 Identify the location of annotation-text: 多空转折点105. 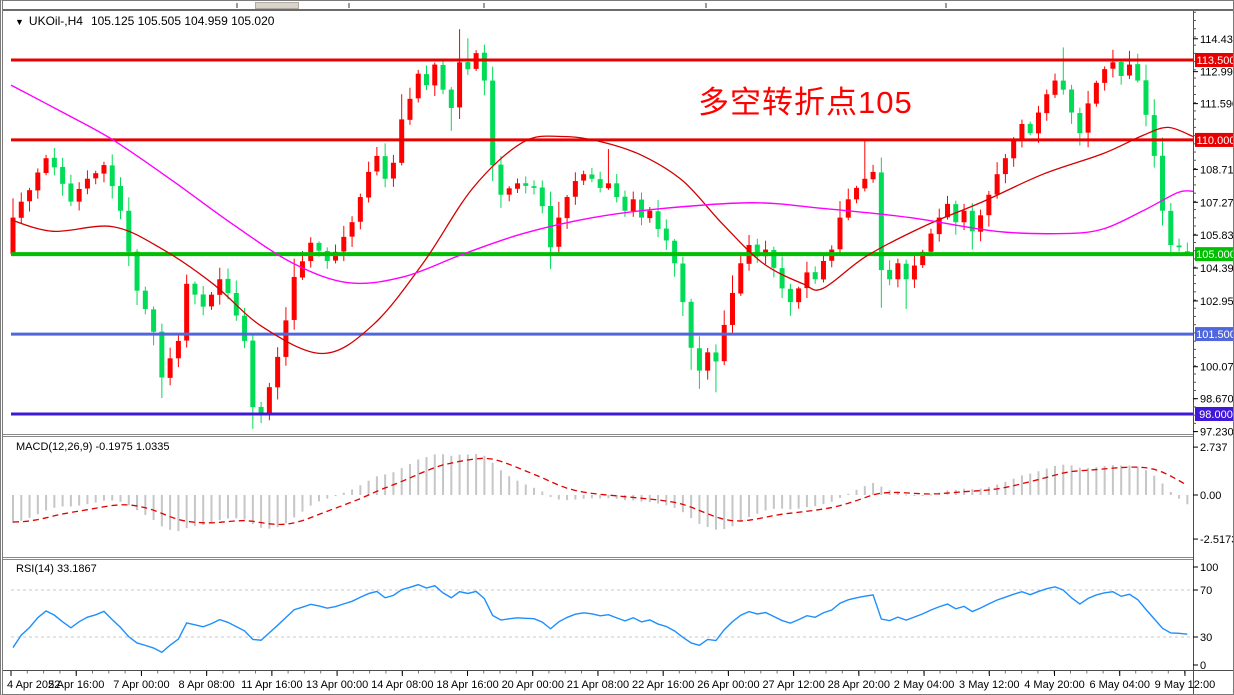
(805, 102).